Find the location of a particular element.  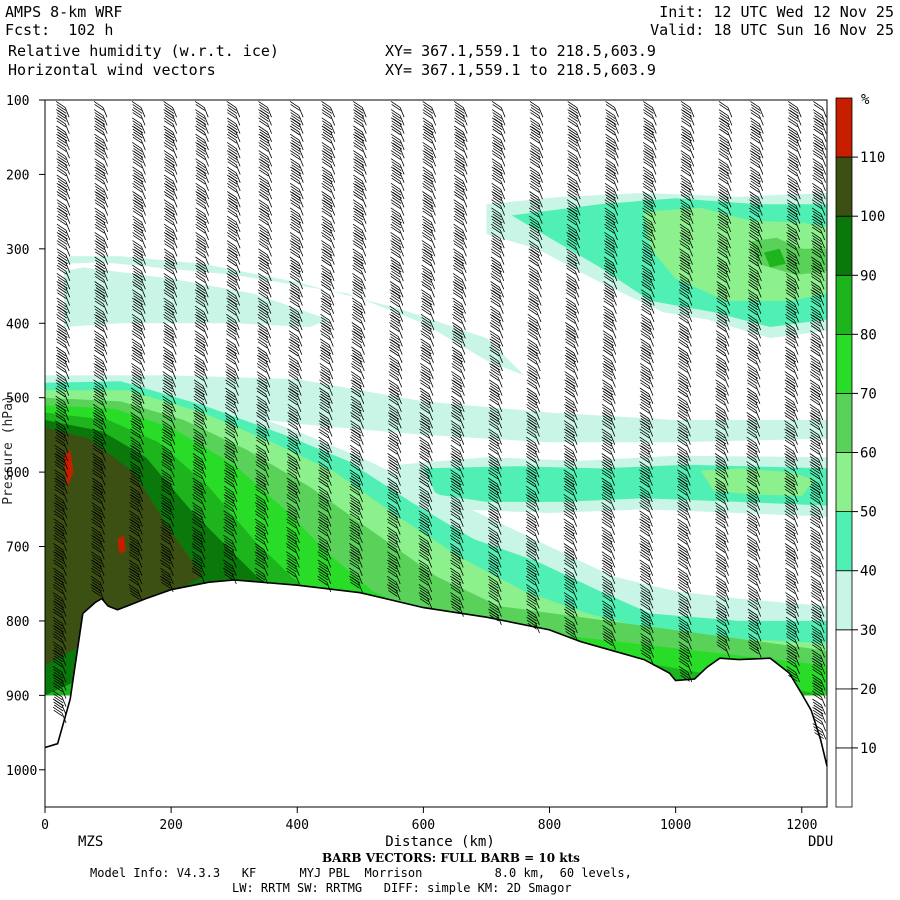

y-tick-label: 400 is located at coordinates (17, 324).